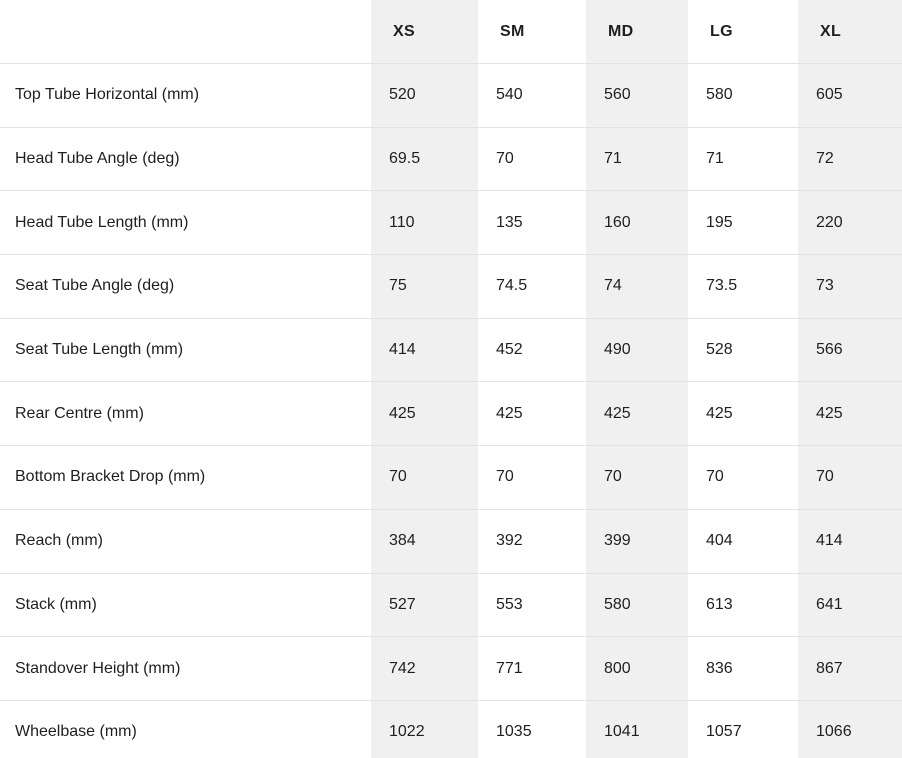 The width and height of the screenshot is (902, 758). What do you see at coordinates (637, 32) in the screenshot?
I see `column-header-md: MD` at bounding box center [637, 32].